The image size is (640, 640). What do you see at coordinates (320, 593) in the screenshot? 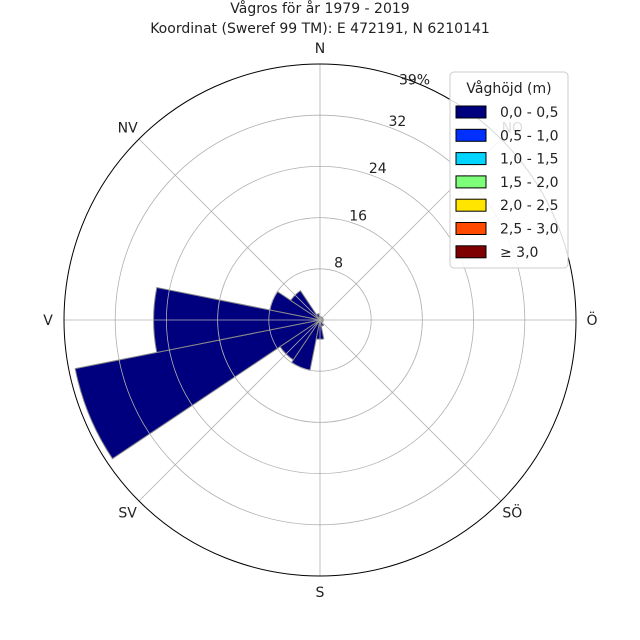
I see `direction-label: S` at bounding box center [320, 593].